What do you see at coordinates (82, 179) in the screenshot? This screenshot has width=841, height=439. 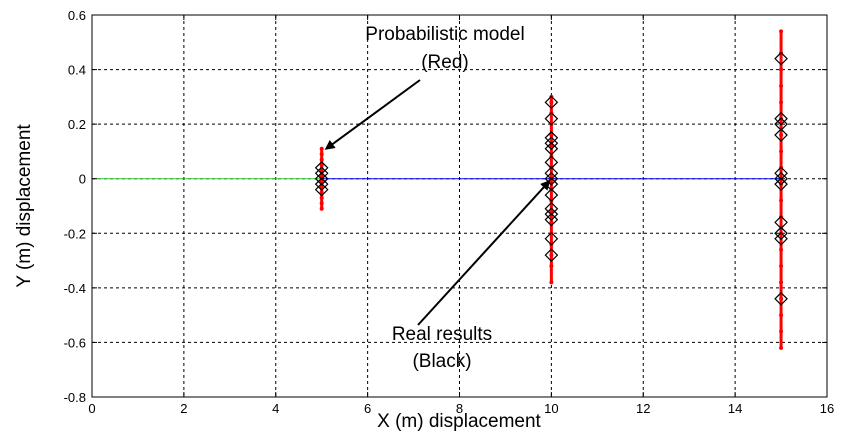 I see `y-tick-label: 0` at bounding box center [82, 179].